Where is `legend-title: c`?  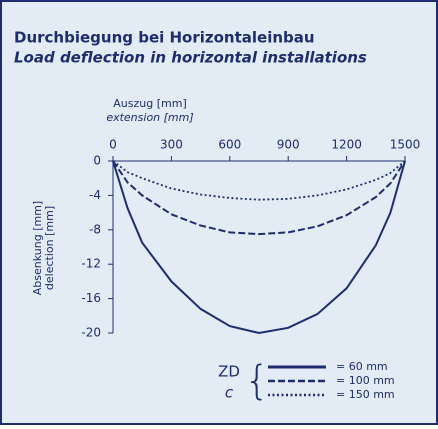
legend-title: c is located at coordinates (229, 393).